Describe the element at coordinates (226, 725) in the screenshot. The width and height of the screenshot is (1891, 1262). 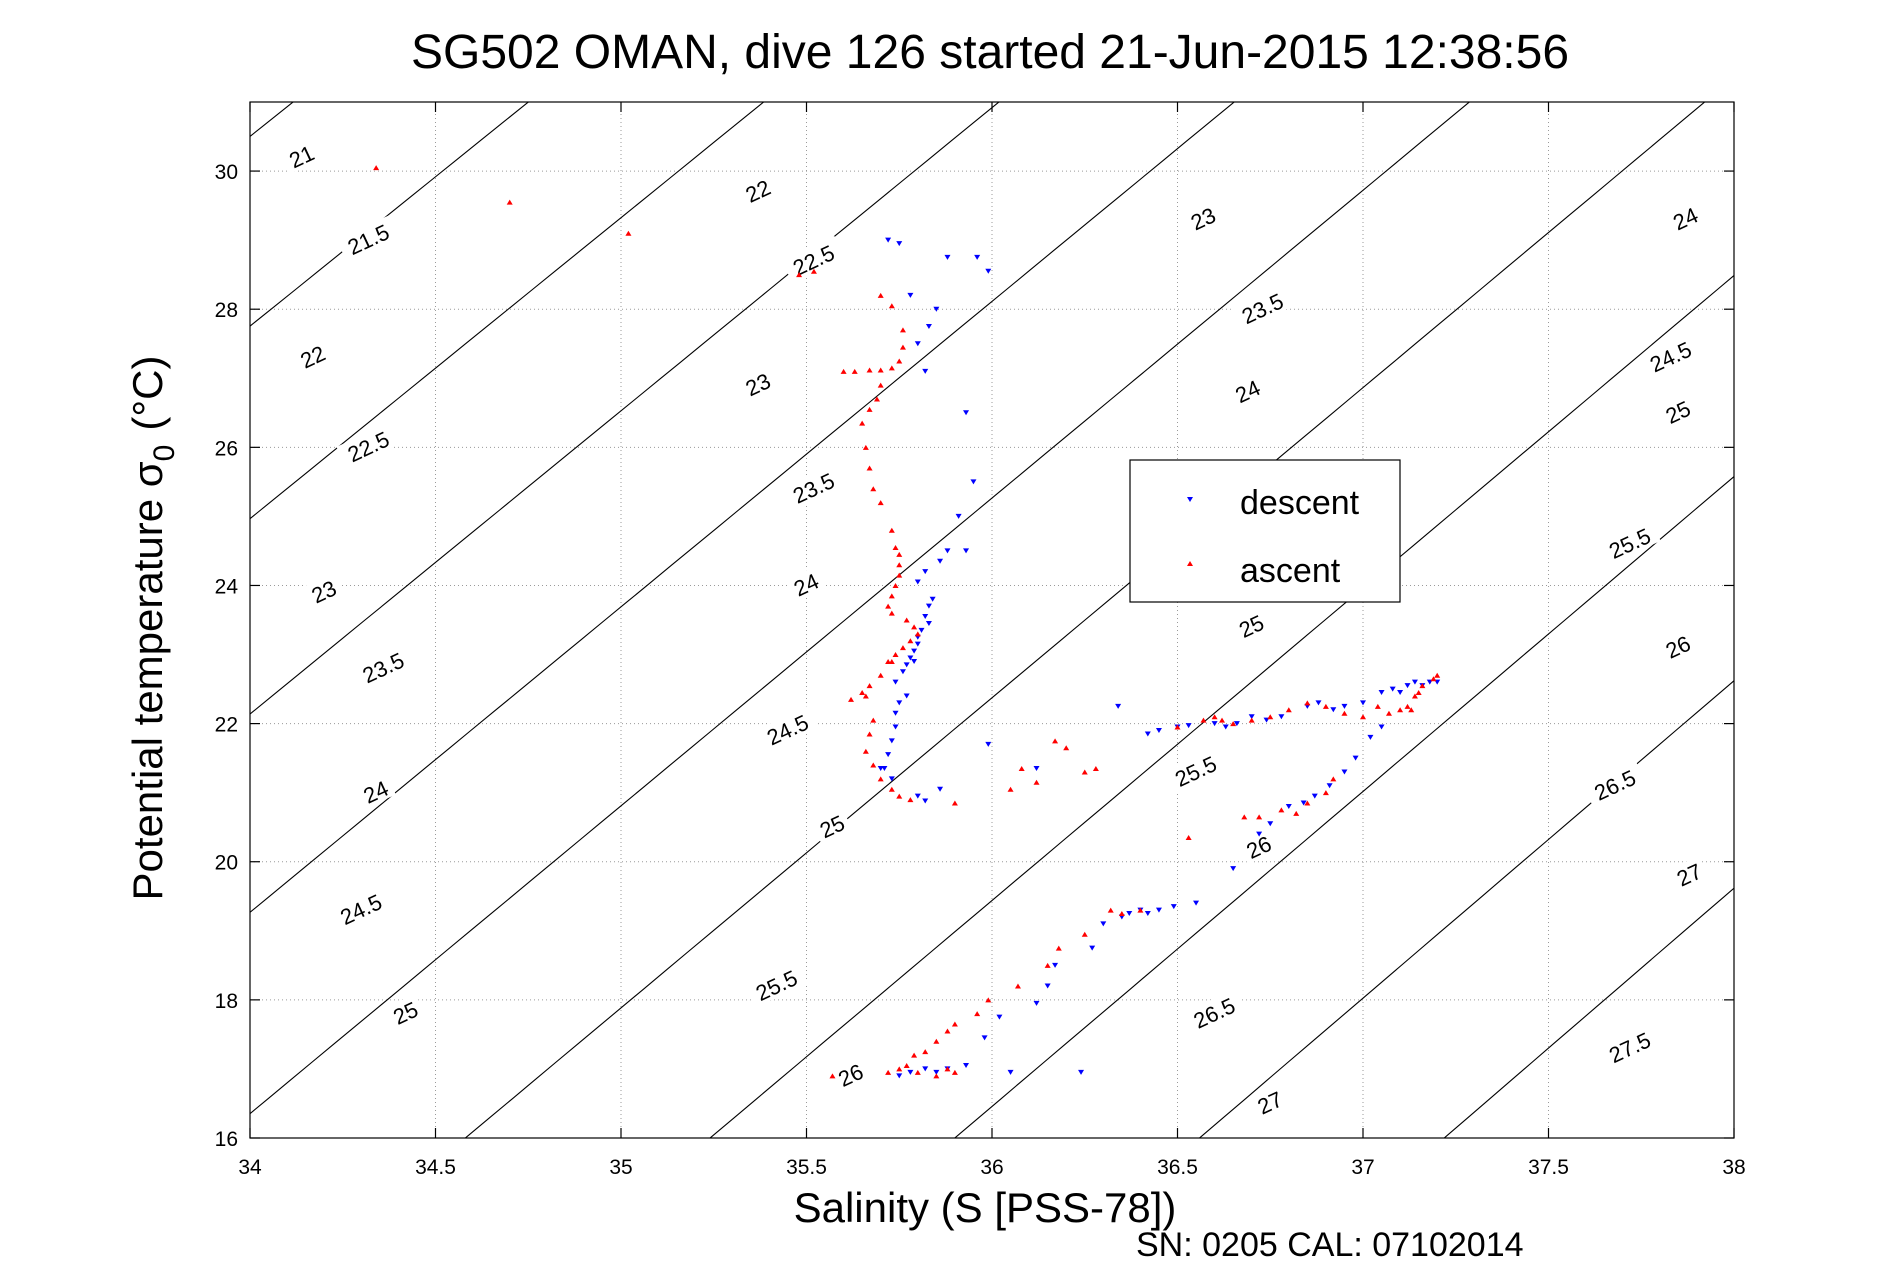
I see `y-tick-label: 22` at that location.